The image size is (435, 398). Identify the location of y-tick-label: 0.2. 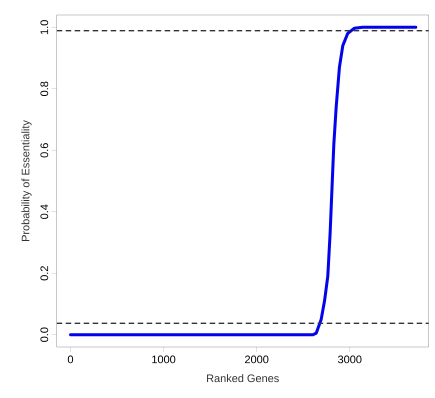
(44, 273).